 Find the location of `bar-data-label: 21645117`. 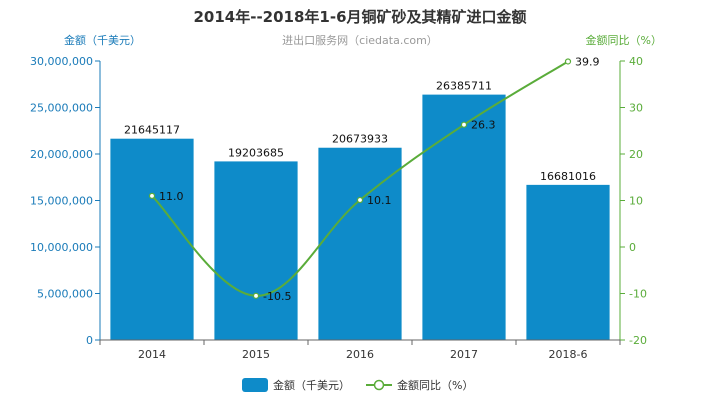

bar-data-label: 21645117 is located at coordinates (152, 130).